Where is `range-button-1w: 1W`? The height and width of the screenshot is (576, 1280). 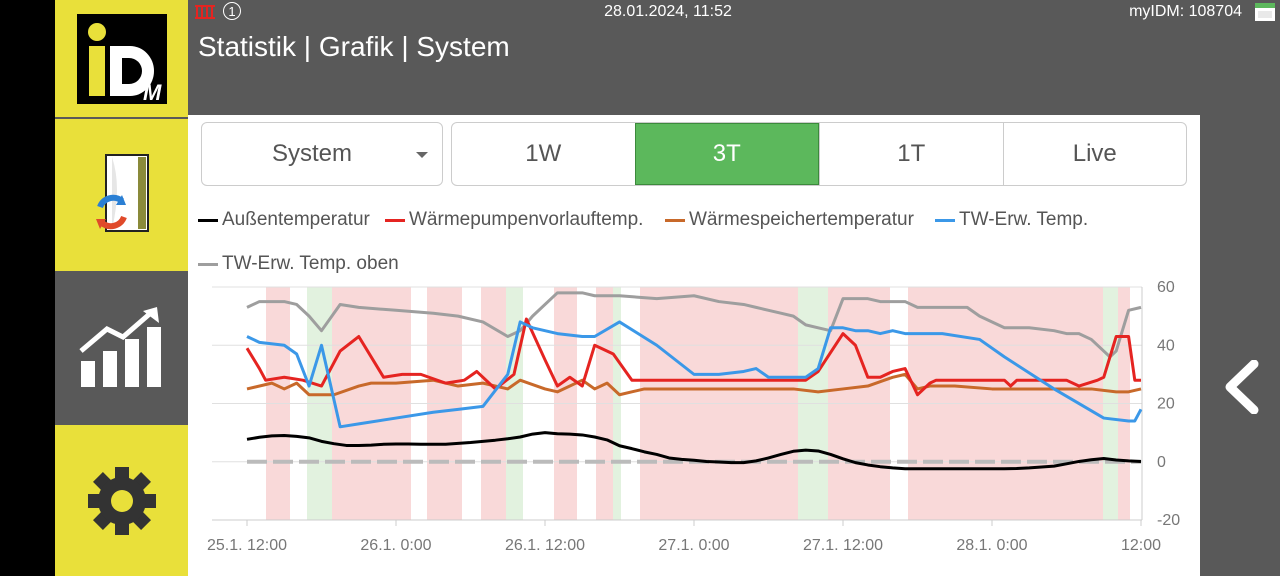
range-button-1w: 1W is located at coordinates (543, 153).